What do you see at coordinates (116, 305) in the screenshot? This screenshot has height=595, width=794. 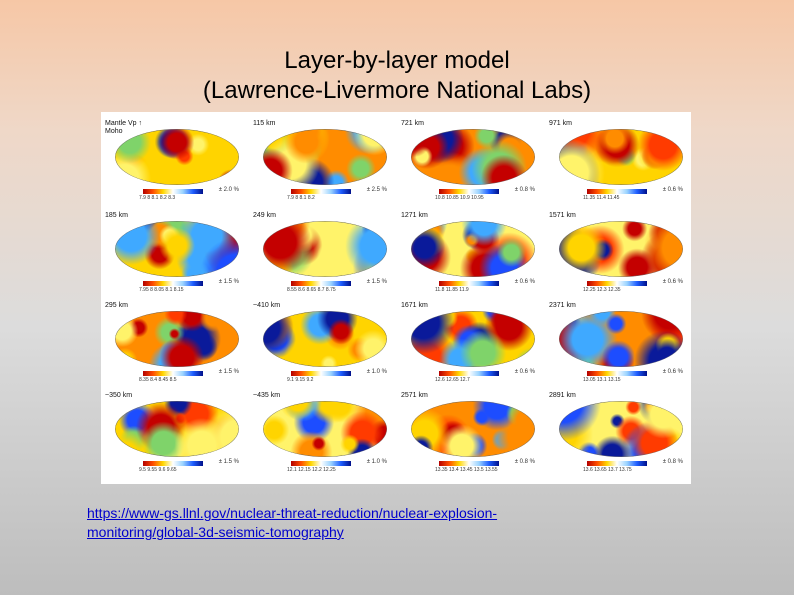 I see `depth-label: 295 km` at bounding box center [116, 305].